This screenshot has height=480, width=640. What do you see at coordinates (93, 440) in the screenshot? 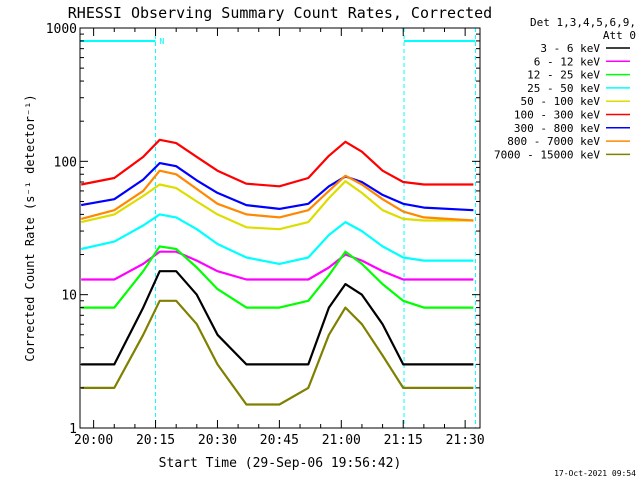
I see `x-tick-label: 20:00` at bounding box center [93, 440].